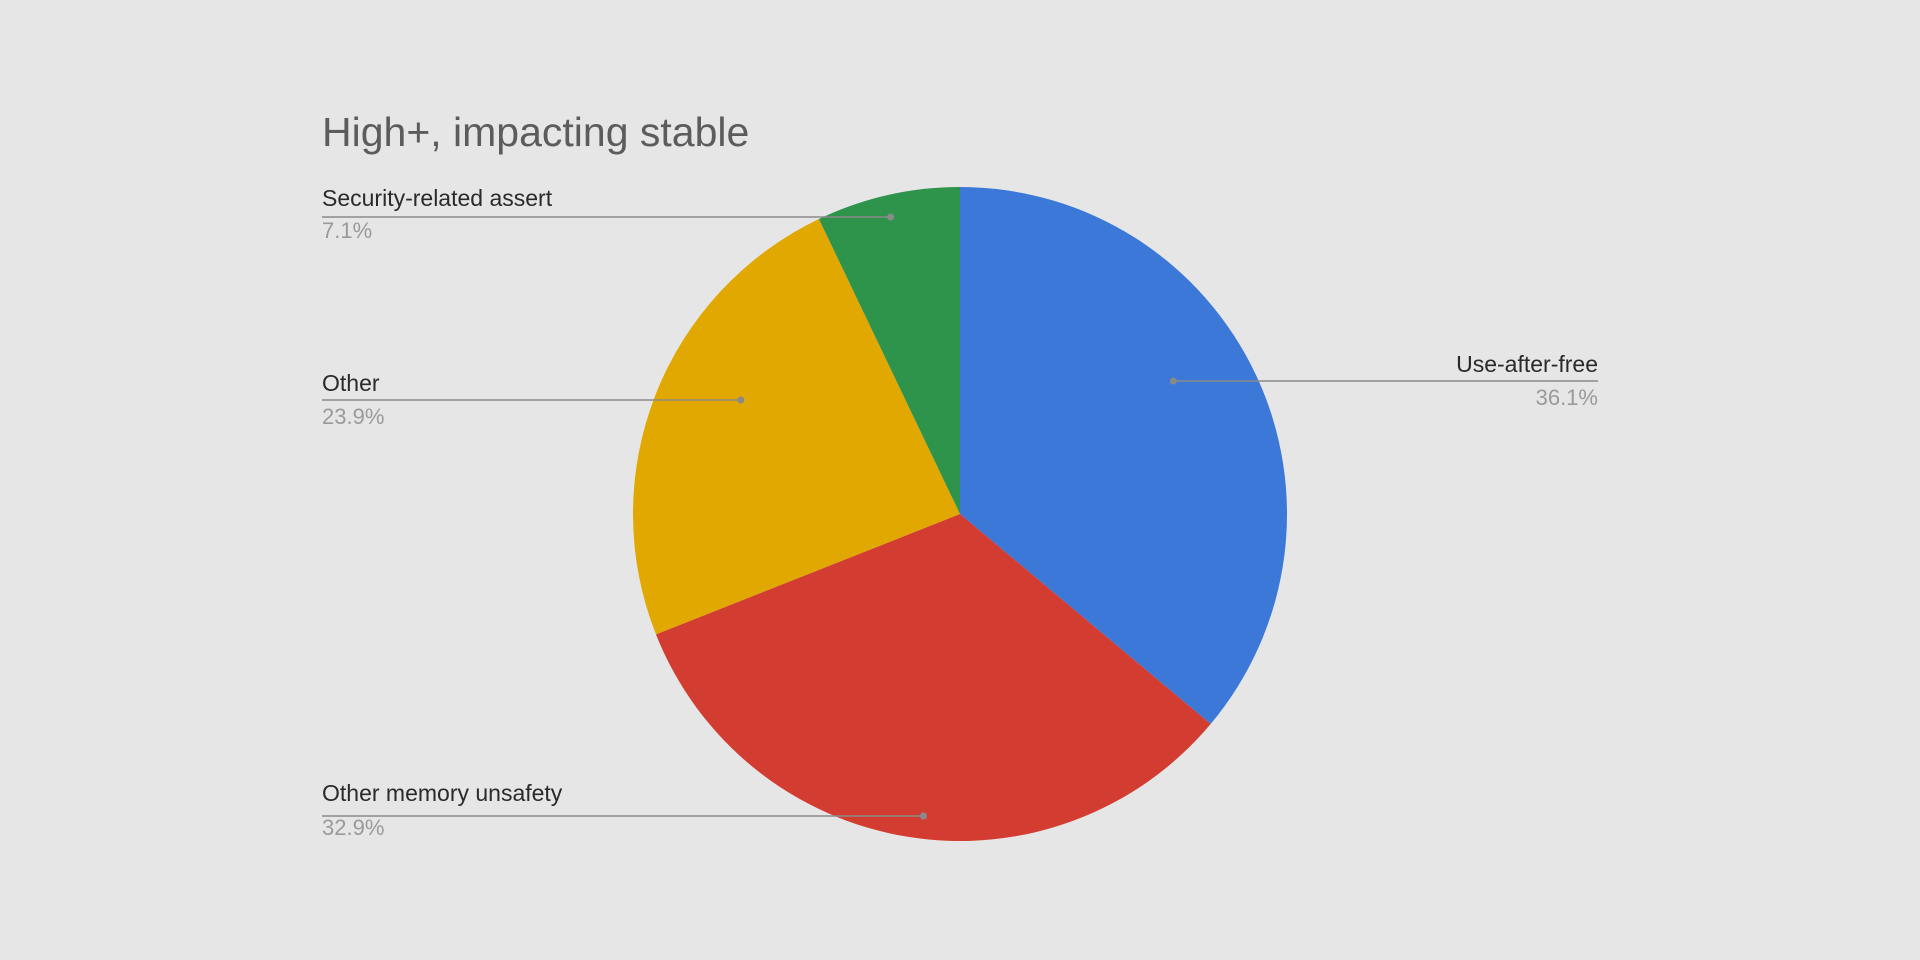 Image resolution: width=1920 pixels, height=960 pixels. What do you see at coordinates (889, 350) in the screenshot?
I see `pie-slice-security-related-assert` at bounding box center [889, 350].